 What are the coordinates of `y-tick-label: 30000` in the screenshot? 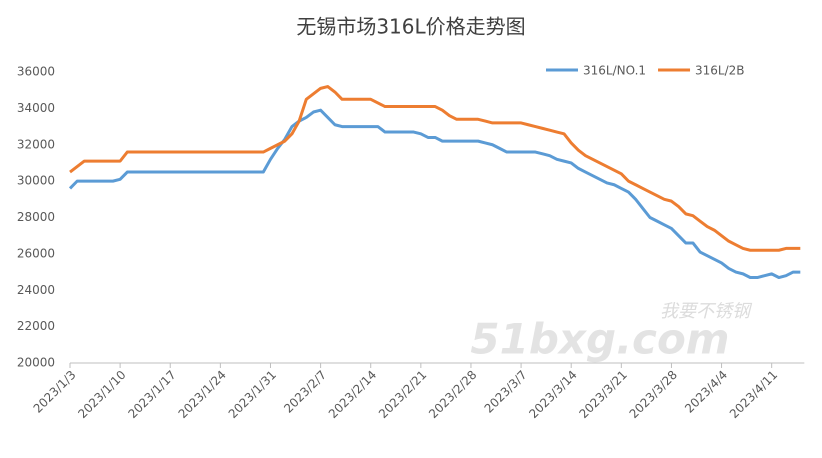 It's located at (36, 181).